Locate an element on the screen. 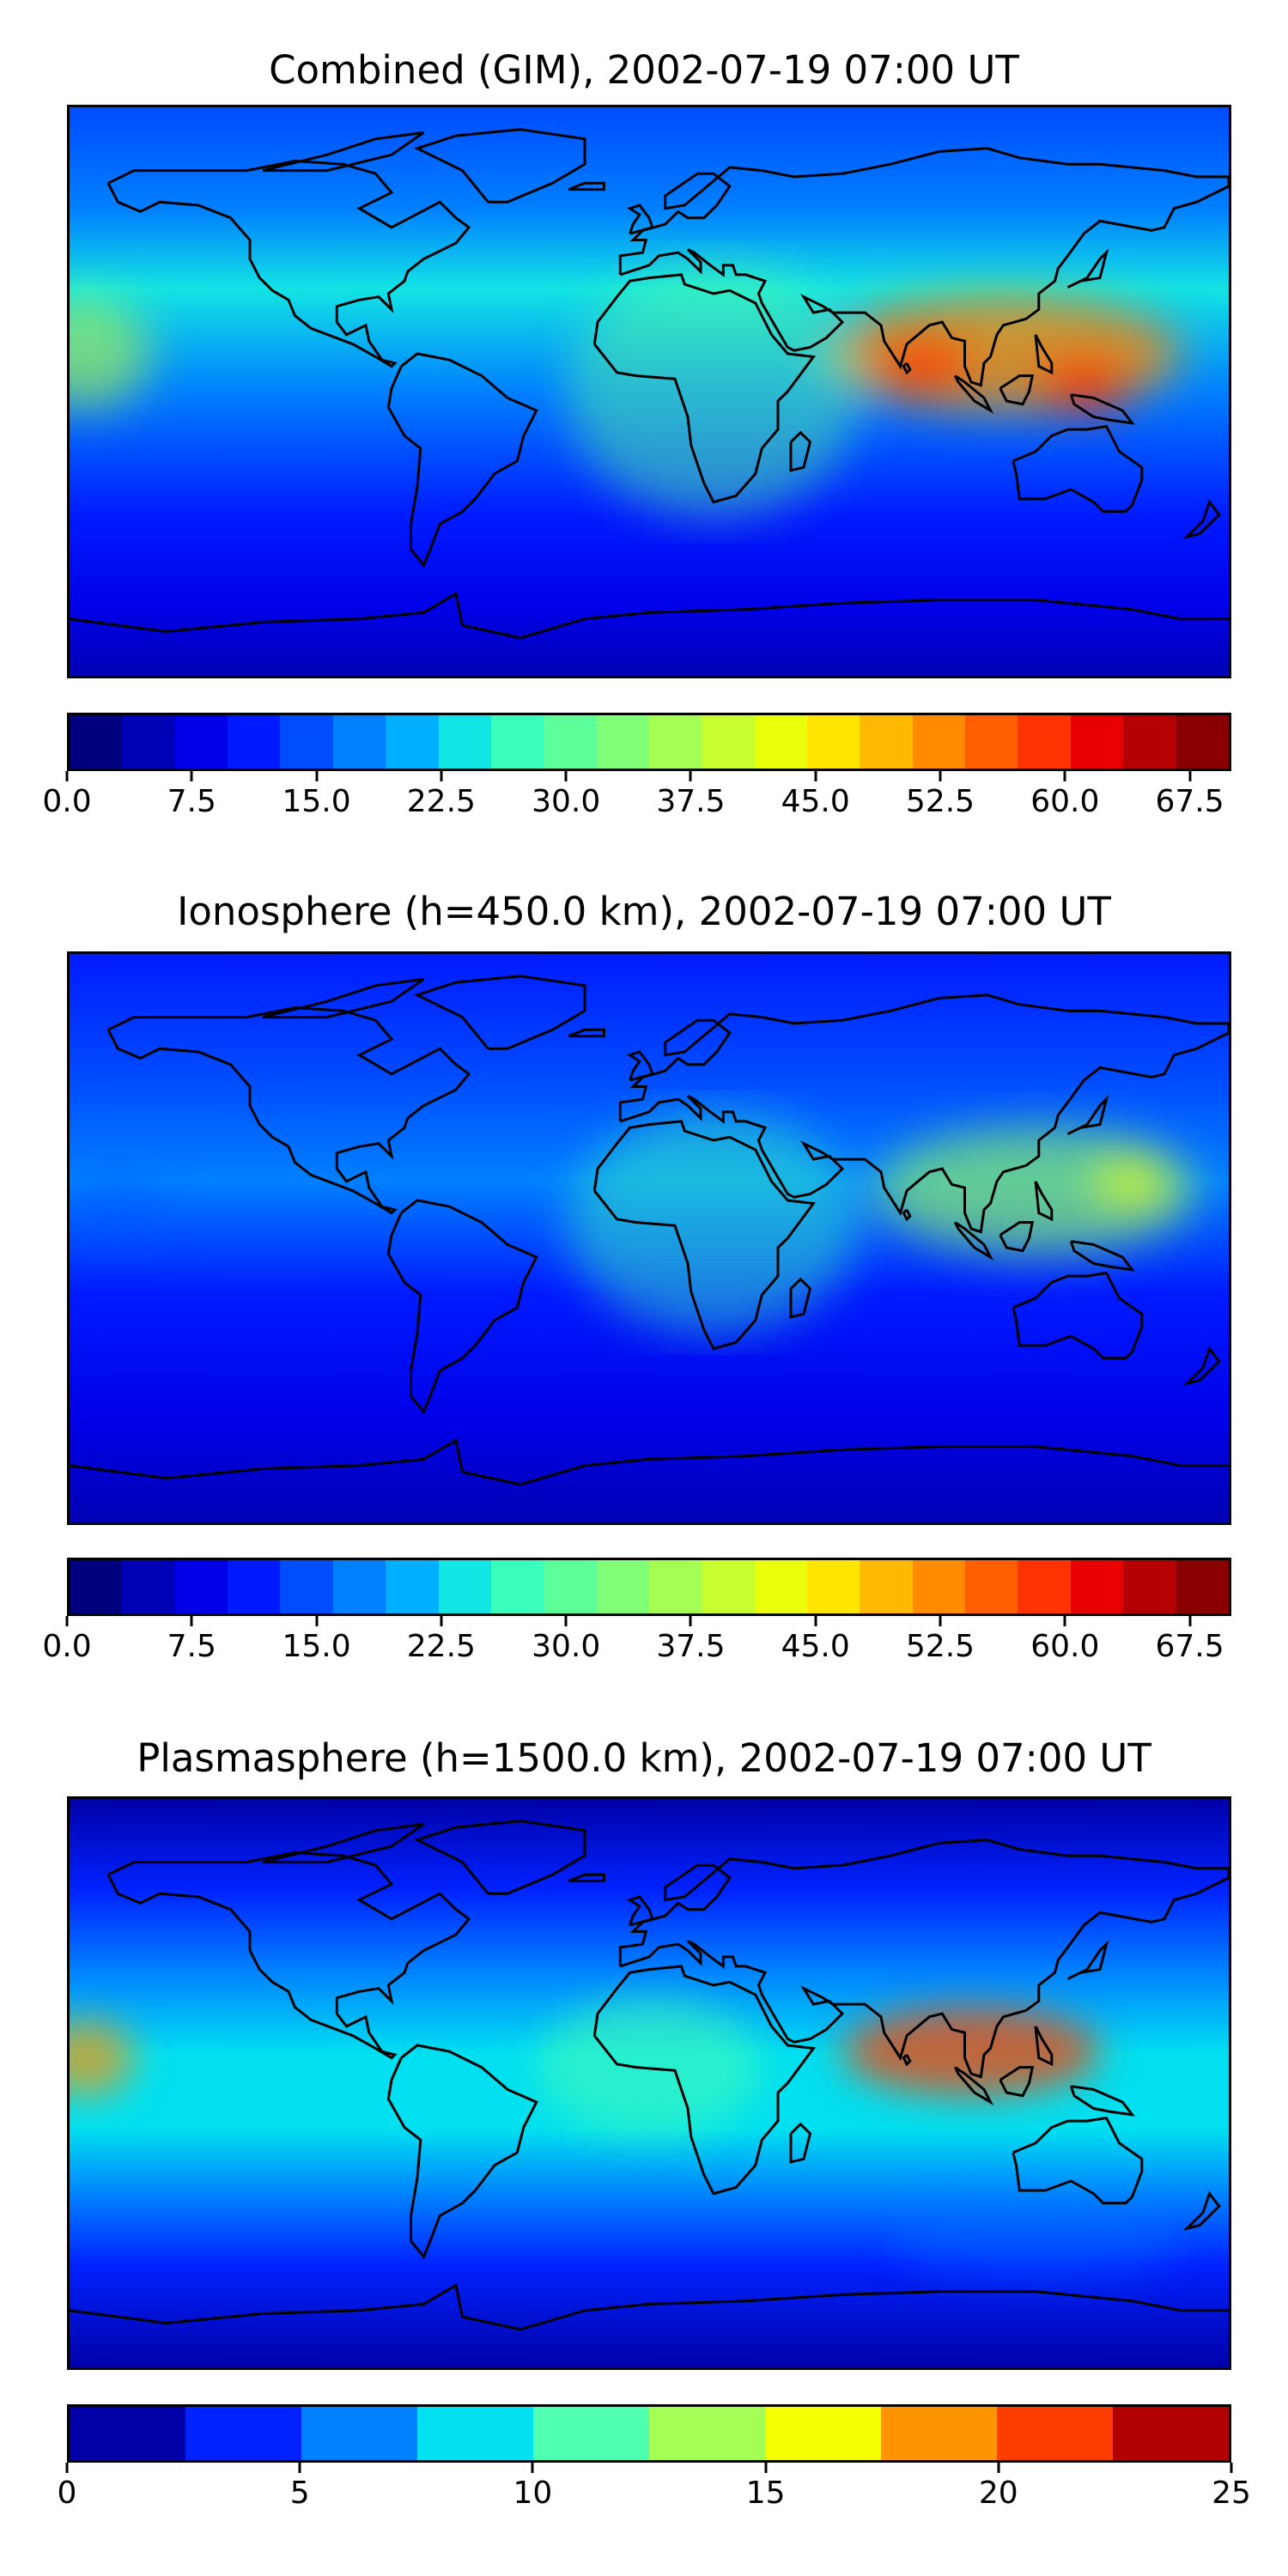 The image size is (1288, 2576). colorbar-tick-label: 15 is located at coordinates (766, 2493).